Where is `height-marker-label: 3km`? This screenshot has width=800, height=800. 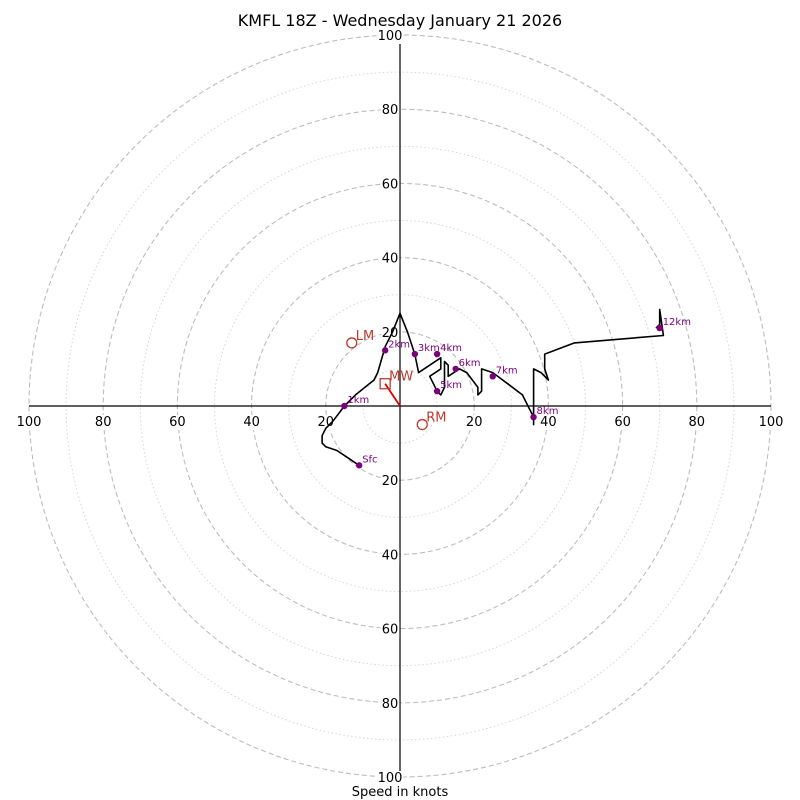
height-marker-label: 3km is located at coordinates (429, 348).